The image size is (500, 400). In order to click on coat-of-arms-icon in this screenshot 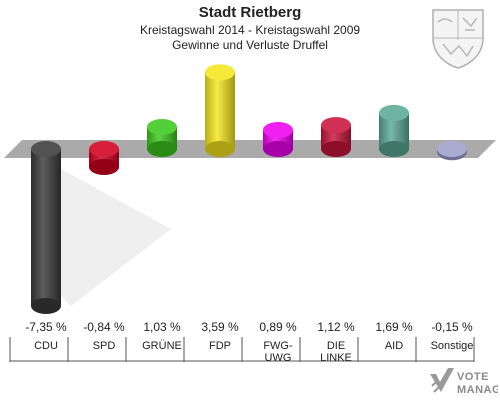, I will do `click(458, 39)`.